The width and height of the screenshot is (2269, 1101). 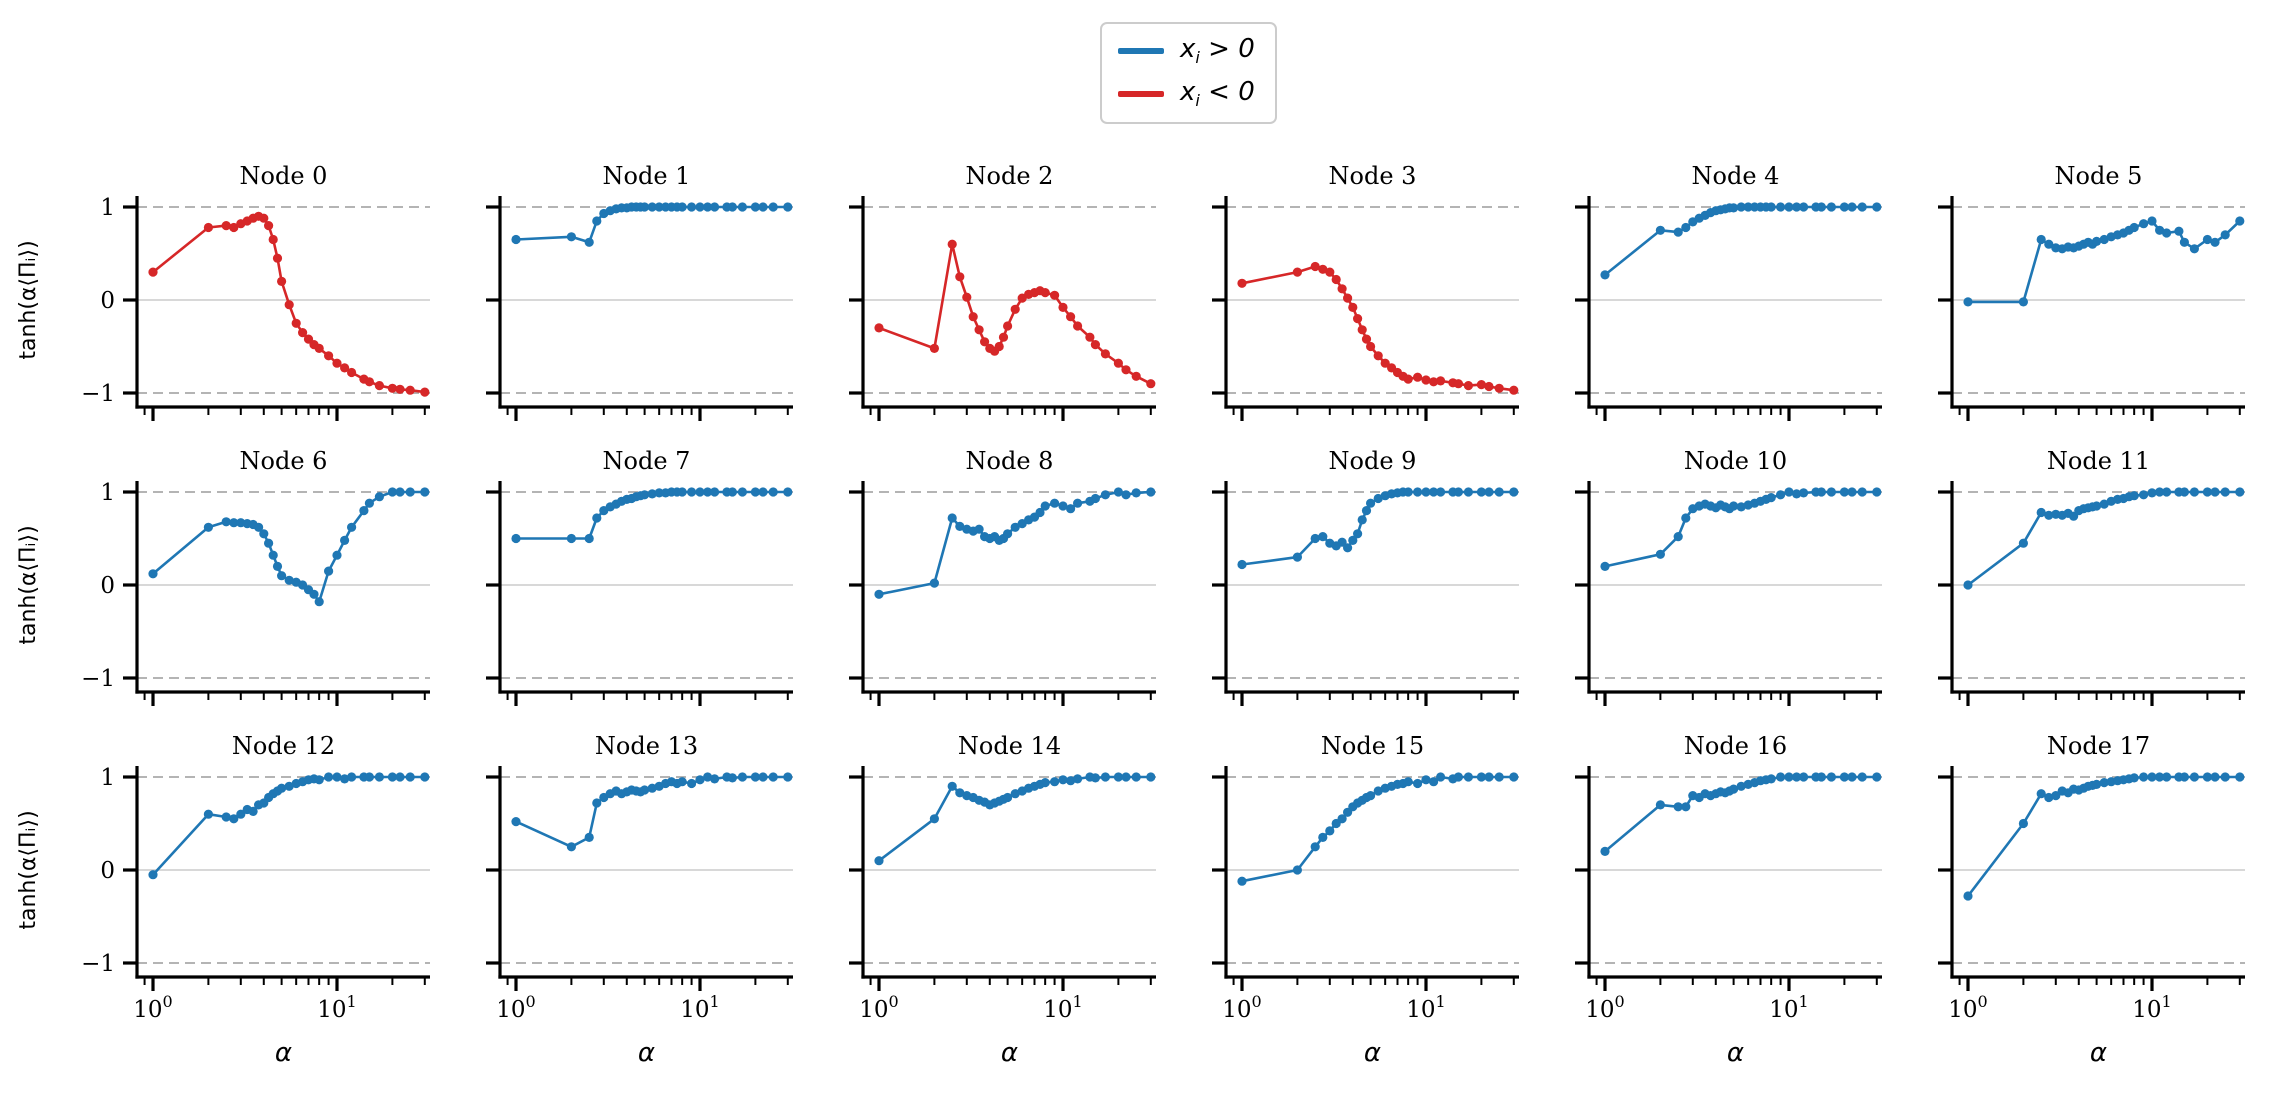 What do you see at coordinates (2091, 291) in the screenshot?
I see `subplot-node-5: Node 5` at bounding box center [2091, 291].